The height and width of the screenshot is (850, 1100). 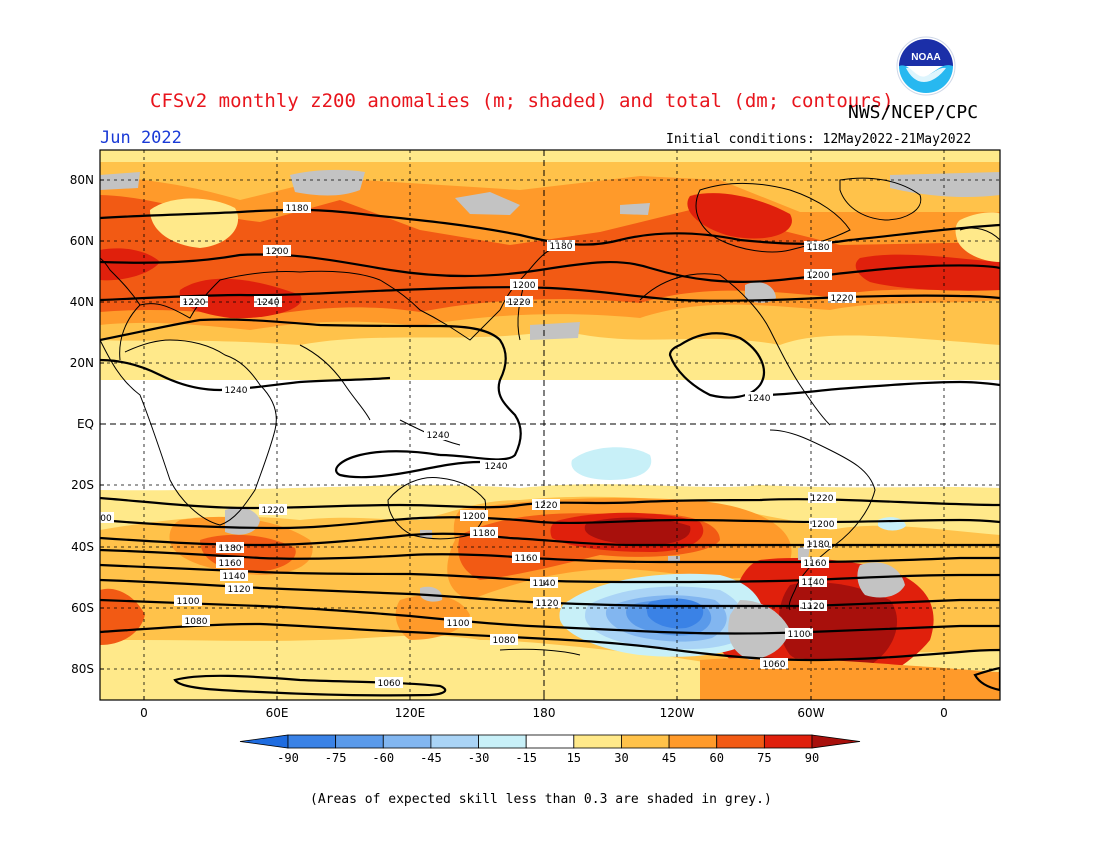 I want to click on agency-label: NWS/NCEP/CPC, so click(x=913, y=112).